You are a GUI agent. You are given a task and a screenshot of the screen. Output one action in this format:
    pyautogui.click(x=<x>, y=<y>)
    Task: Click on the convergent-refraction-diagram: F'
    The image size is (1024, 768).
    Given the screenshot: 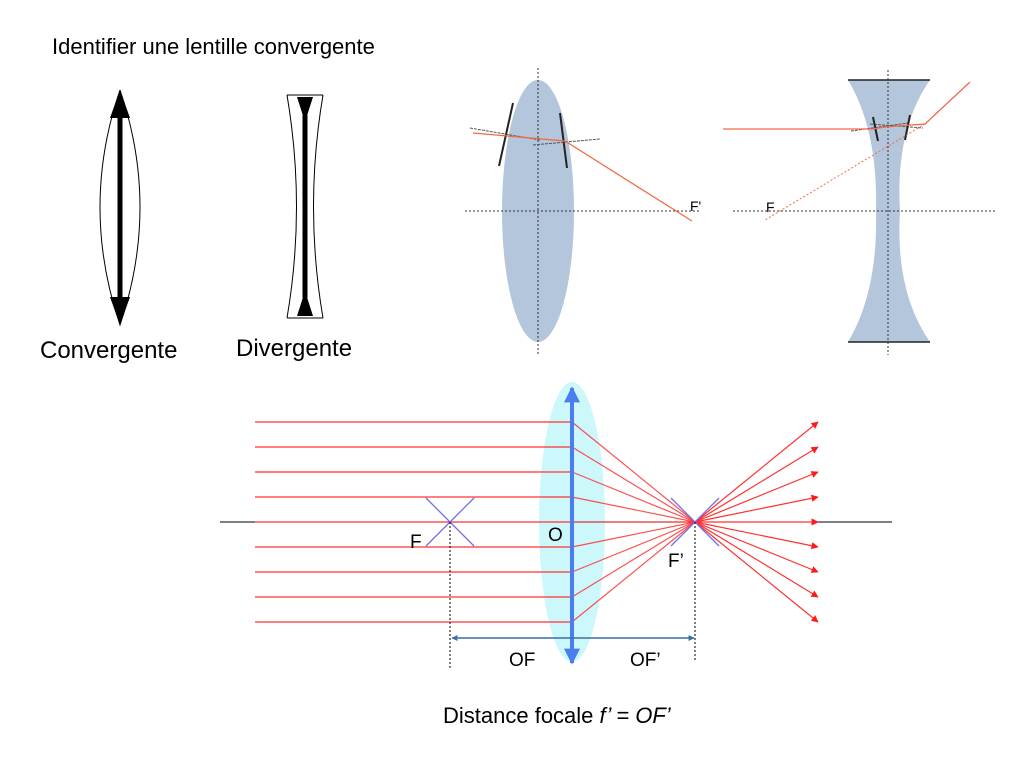 What is the action you would take?
    pyautogui.click(x=583, y=211)
    